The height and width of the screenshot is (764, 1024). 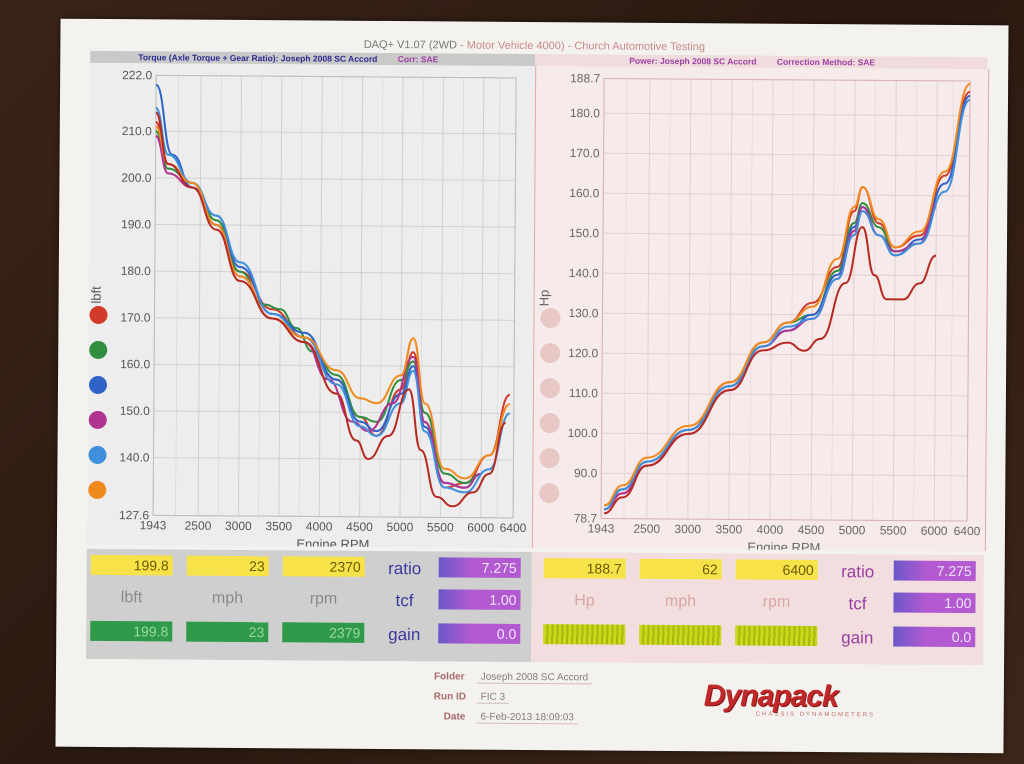 What do you see at coordinates (815, 715) in the screenshot?
I see `dynapack-logo-subtitle: CHASSIS DYNAMOMETERS` at bounding box center [815, 715].